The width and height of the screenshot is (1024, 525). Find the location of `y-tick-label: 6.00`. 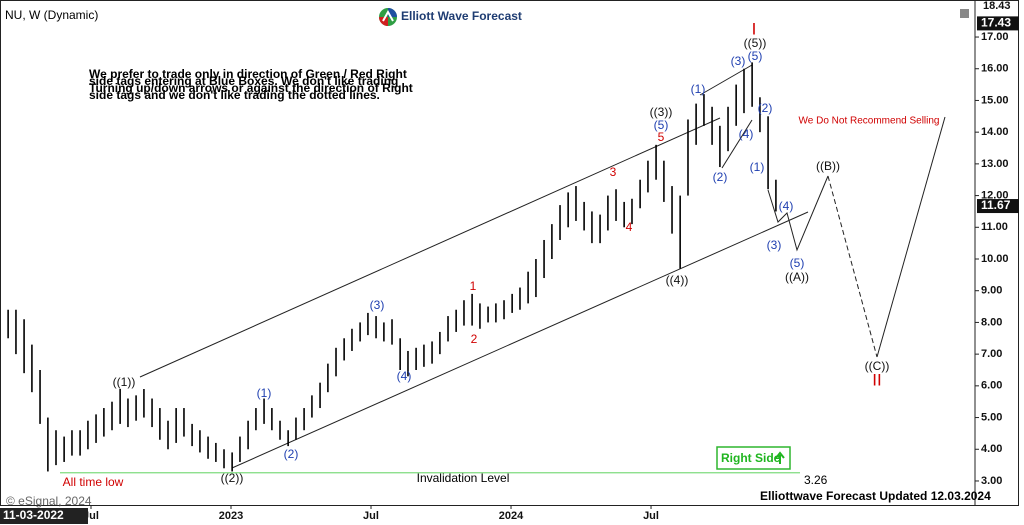

y-tick-label: 6.00 is located at coordinates (991, 386).